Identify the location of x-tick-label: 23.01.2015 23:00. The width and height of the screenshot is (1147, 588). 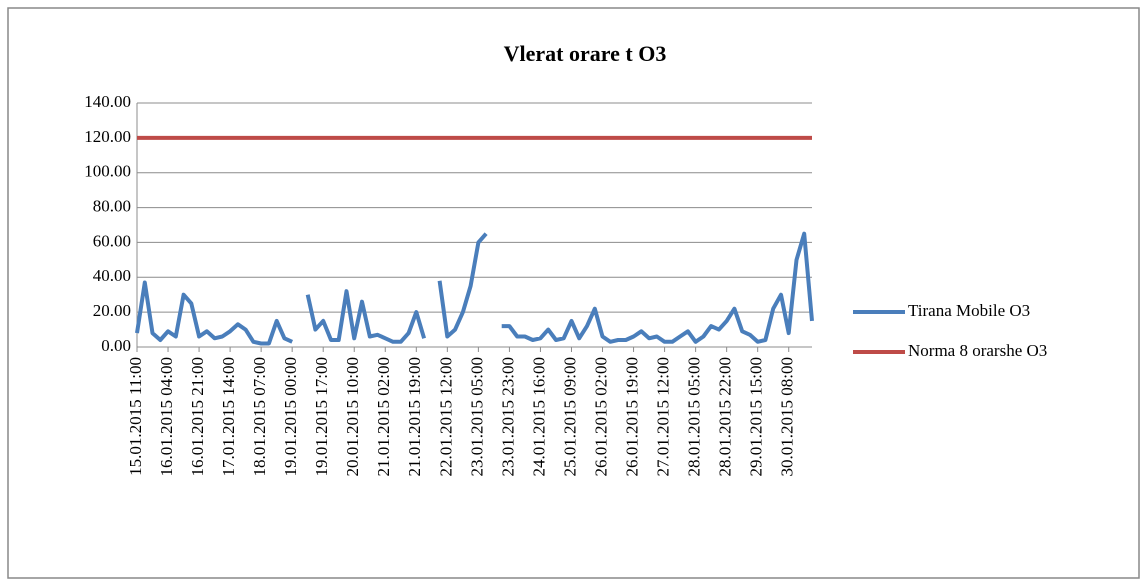
(507, 416).